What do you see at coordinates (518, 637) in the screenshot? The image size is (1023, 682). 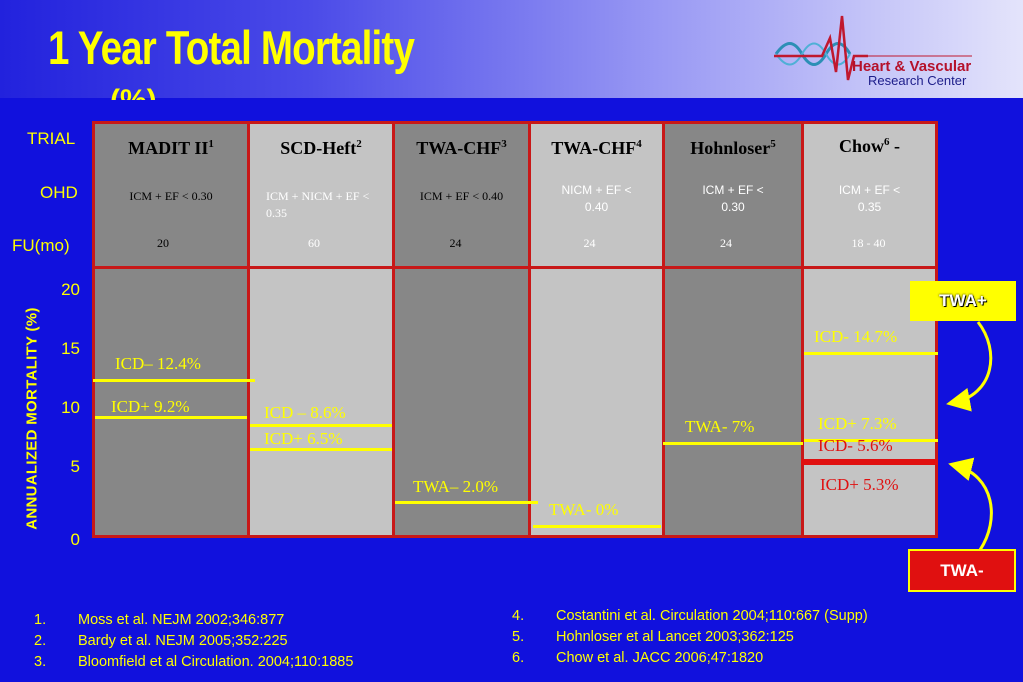 I see `reference-number: 5.` at bounding box center [518, 637].